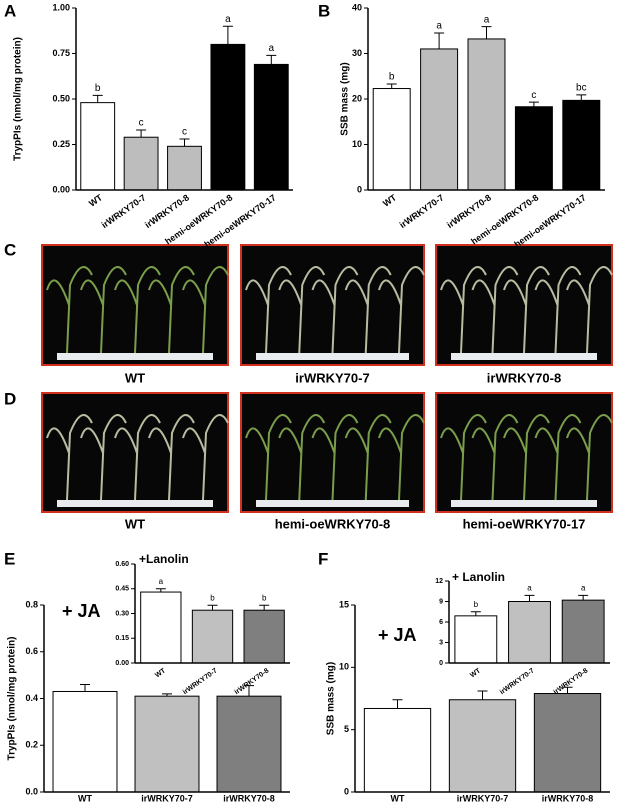 This screenshot has height=806, width=617. What do you see at coordinates (10, 10) in the screenshot?
I see `panel-label: A` at bounding box center [10, 10].